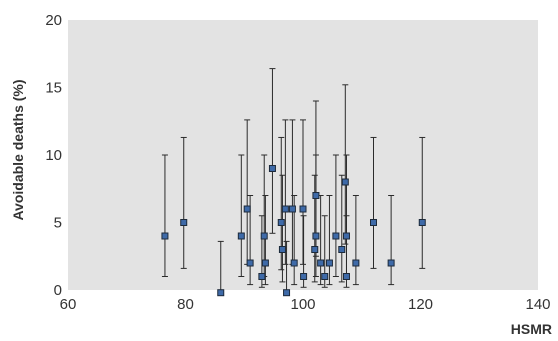 This screenshot has height=341, width=558. I want to click on y-axis-title: Avoidable deaths (%), so click(18, 149).